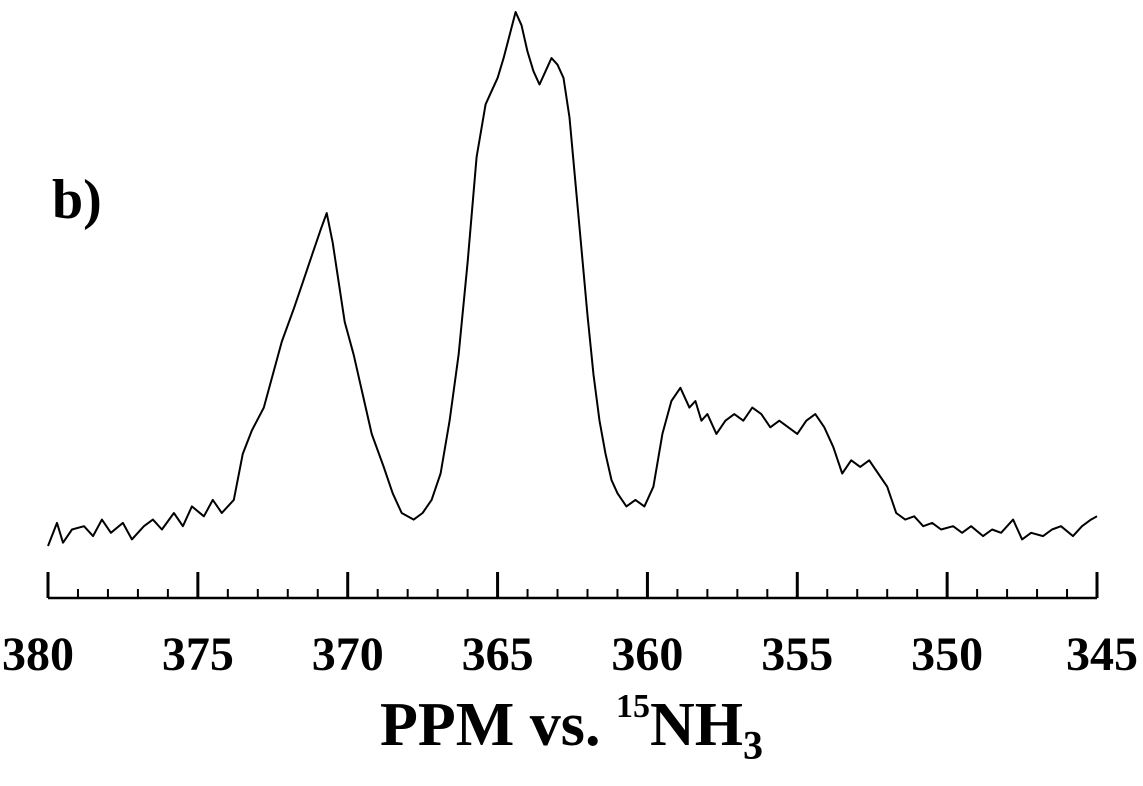 The image size is (1143, 786). What do you see at coordinates (198, 654) in the screenshot?
I see `tick-label: 375` at bounding box center [198, 654].